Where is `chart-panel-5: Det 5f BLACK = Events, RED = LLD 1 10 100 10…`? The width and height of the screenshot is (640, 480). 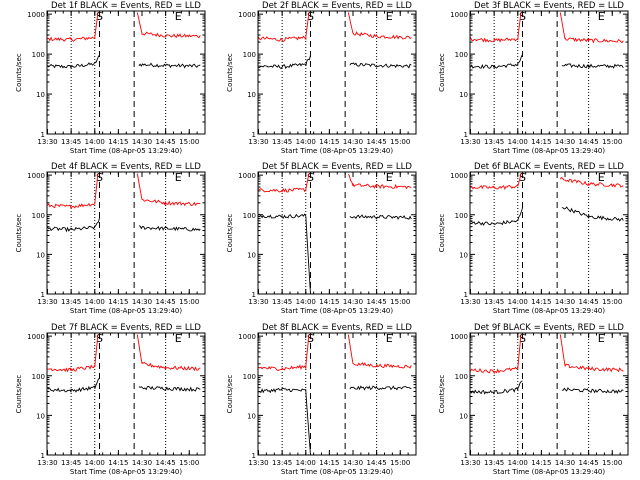 chart-panel-5: Det 5f BLACK = Events, RED = LLD 1 10 100 10… is located at coordinates (321, 238).